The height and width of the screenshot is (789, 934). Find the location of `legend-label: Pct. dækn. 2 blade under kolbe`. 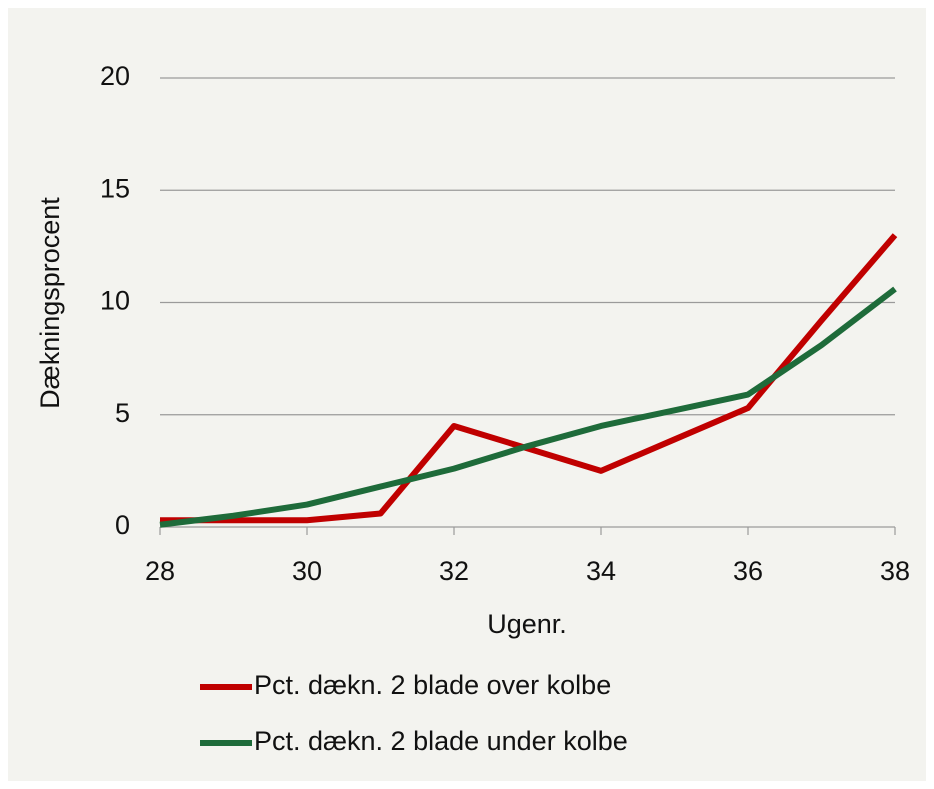

legend-label: Pct. dækn. 2 blade under kolbe is located at coordinates (441, 741).